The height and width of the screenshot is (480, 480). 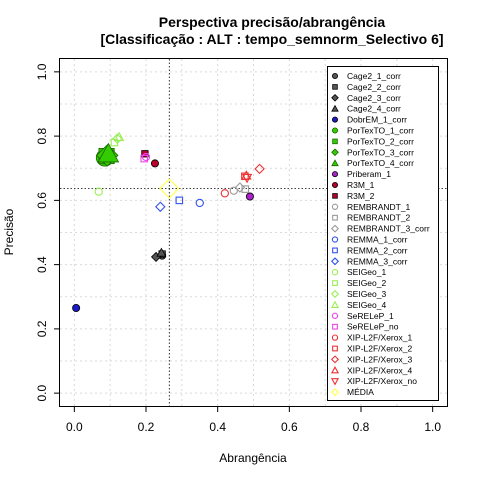 I want to click on chart-title: Perspectiva precisão/abrangência, so click(x=272, y=22).